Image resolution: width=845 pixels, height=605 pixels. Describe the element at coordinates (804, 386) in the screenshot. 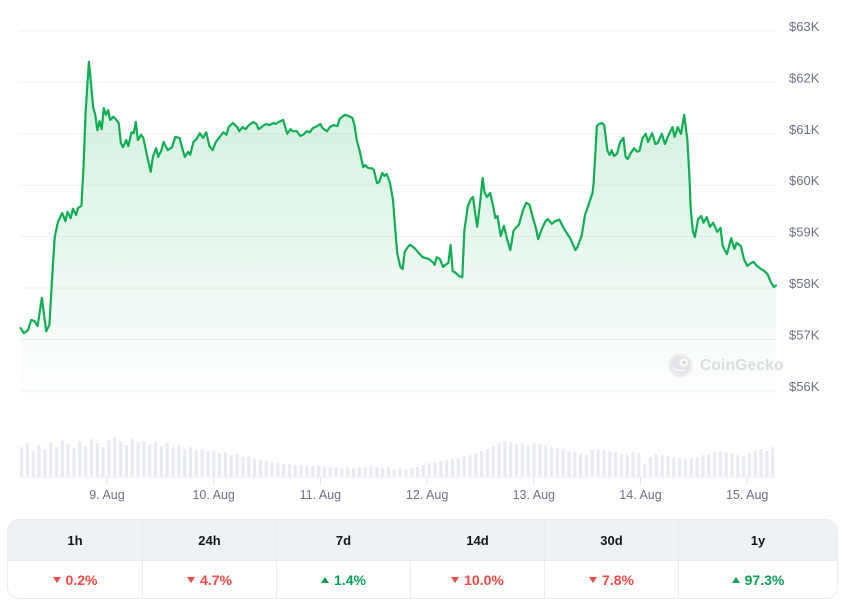

I see `svg-text: $56K` at that location.